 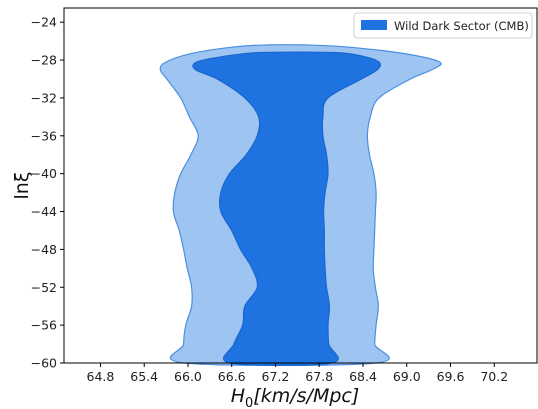 I want to click on legend: Wild Dark Sector (CMB), so click(x=443, y=25).